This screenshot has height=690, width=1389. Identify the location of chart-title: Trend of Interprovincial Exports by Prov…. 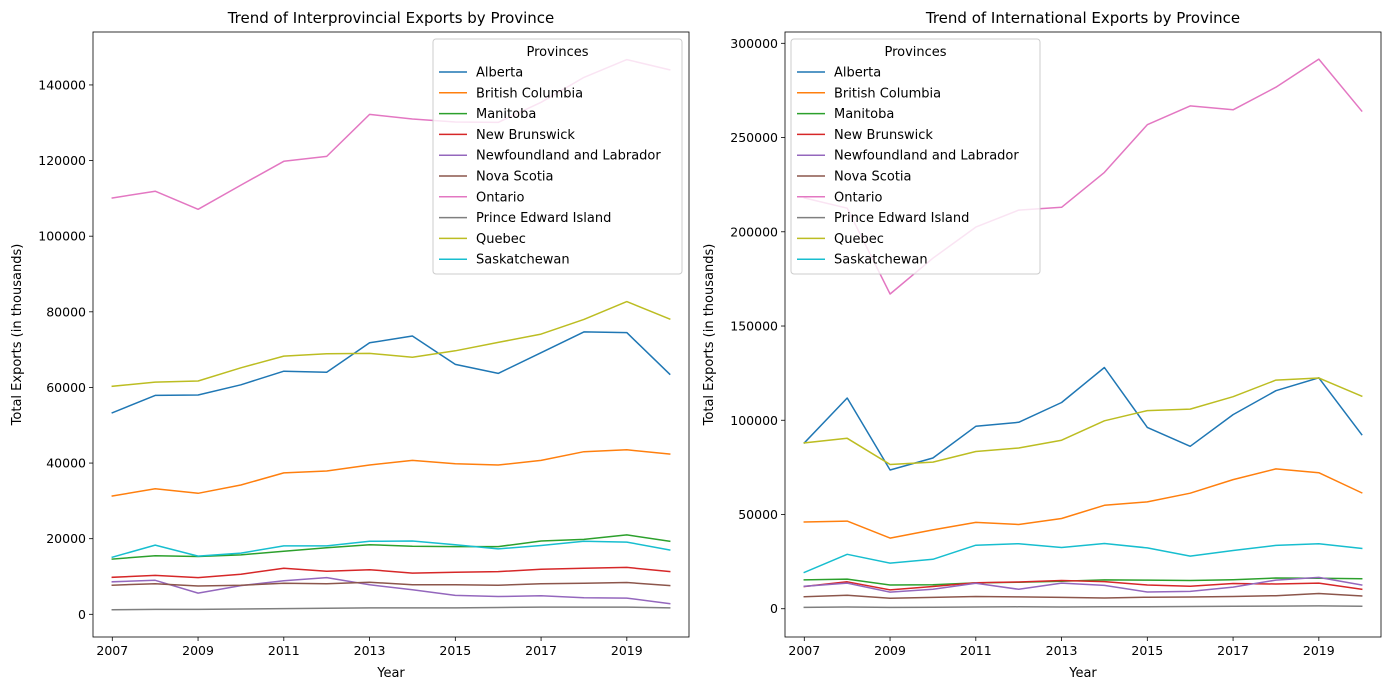
(391, 18).